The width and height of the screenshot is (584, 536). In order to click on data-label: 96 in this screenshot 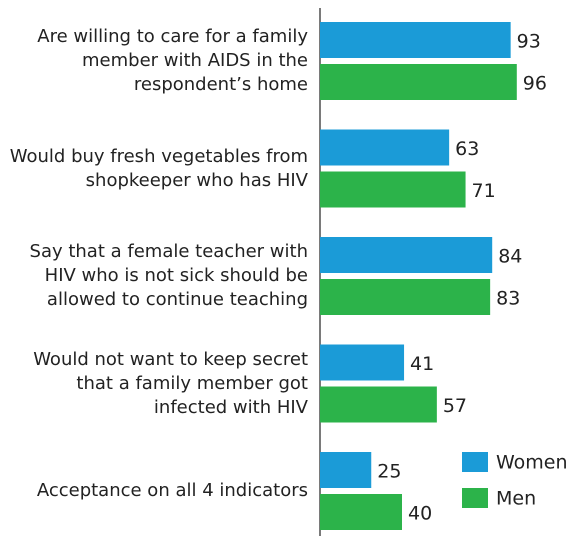, I will do `click(535, 84)`.